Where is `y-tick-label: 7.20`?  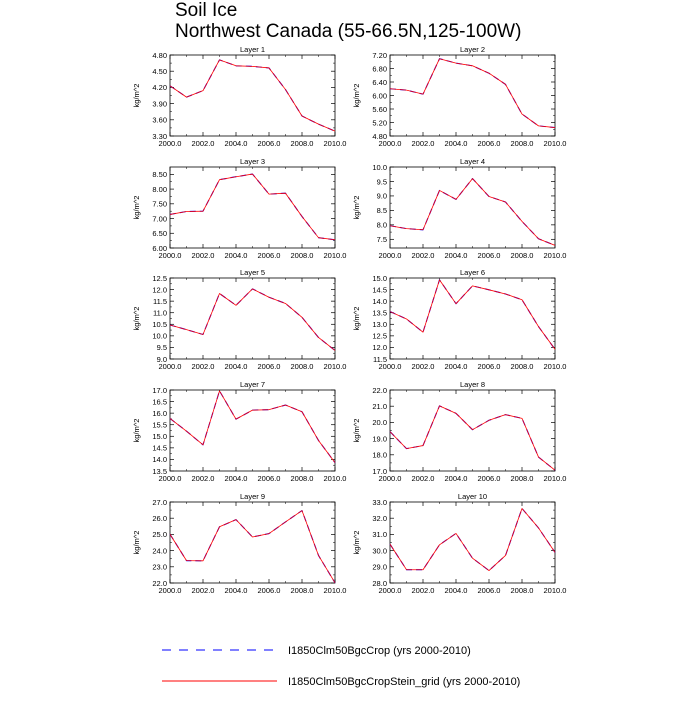
y-tick-label: 7.20 is located at coordinates (379, 55).